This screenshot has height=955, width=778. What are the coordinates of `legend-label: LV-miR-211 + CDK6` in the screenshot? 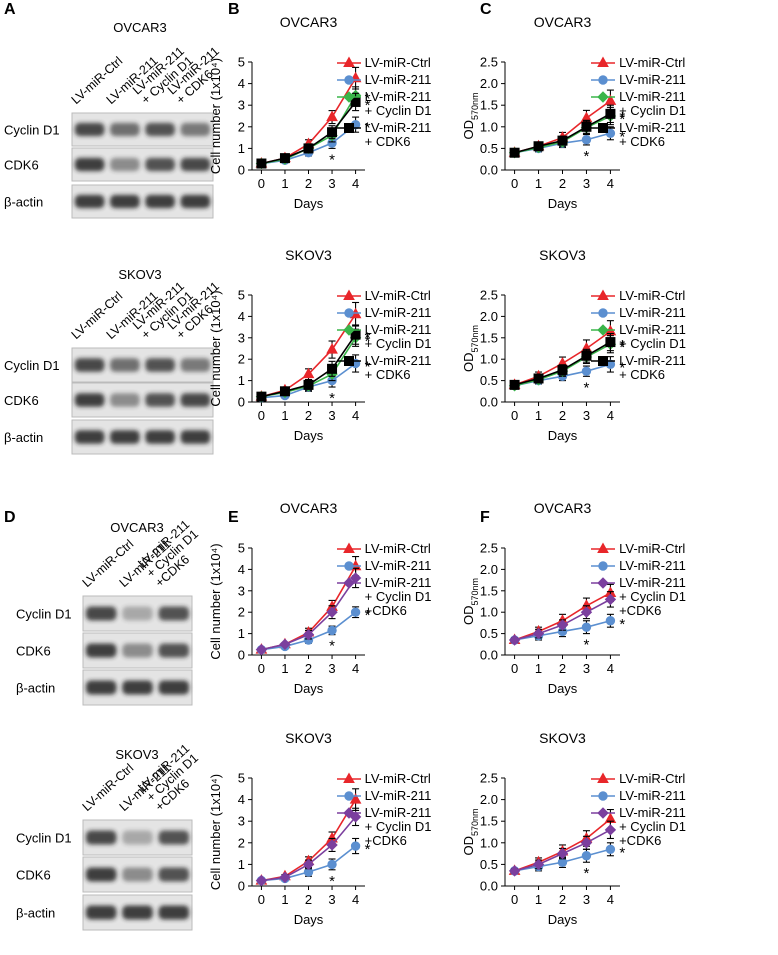 It's located at (652, 134).